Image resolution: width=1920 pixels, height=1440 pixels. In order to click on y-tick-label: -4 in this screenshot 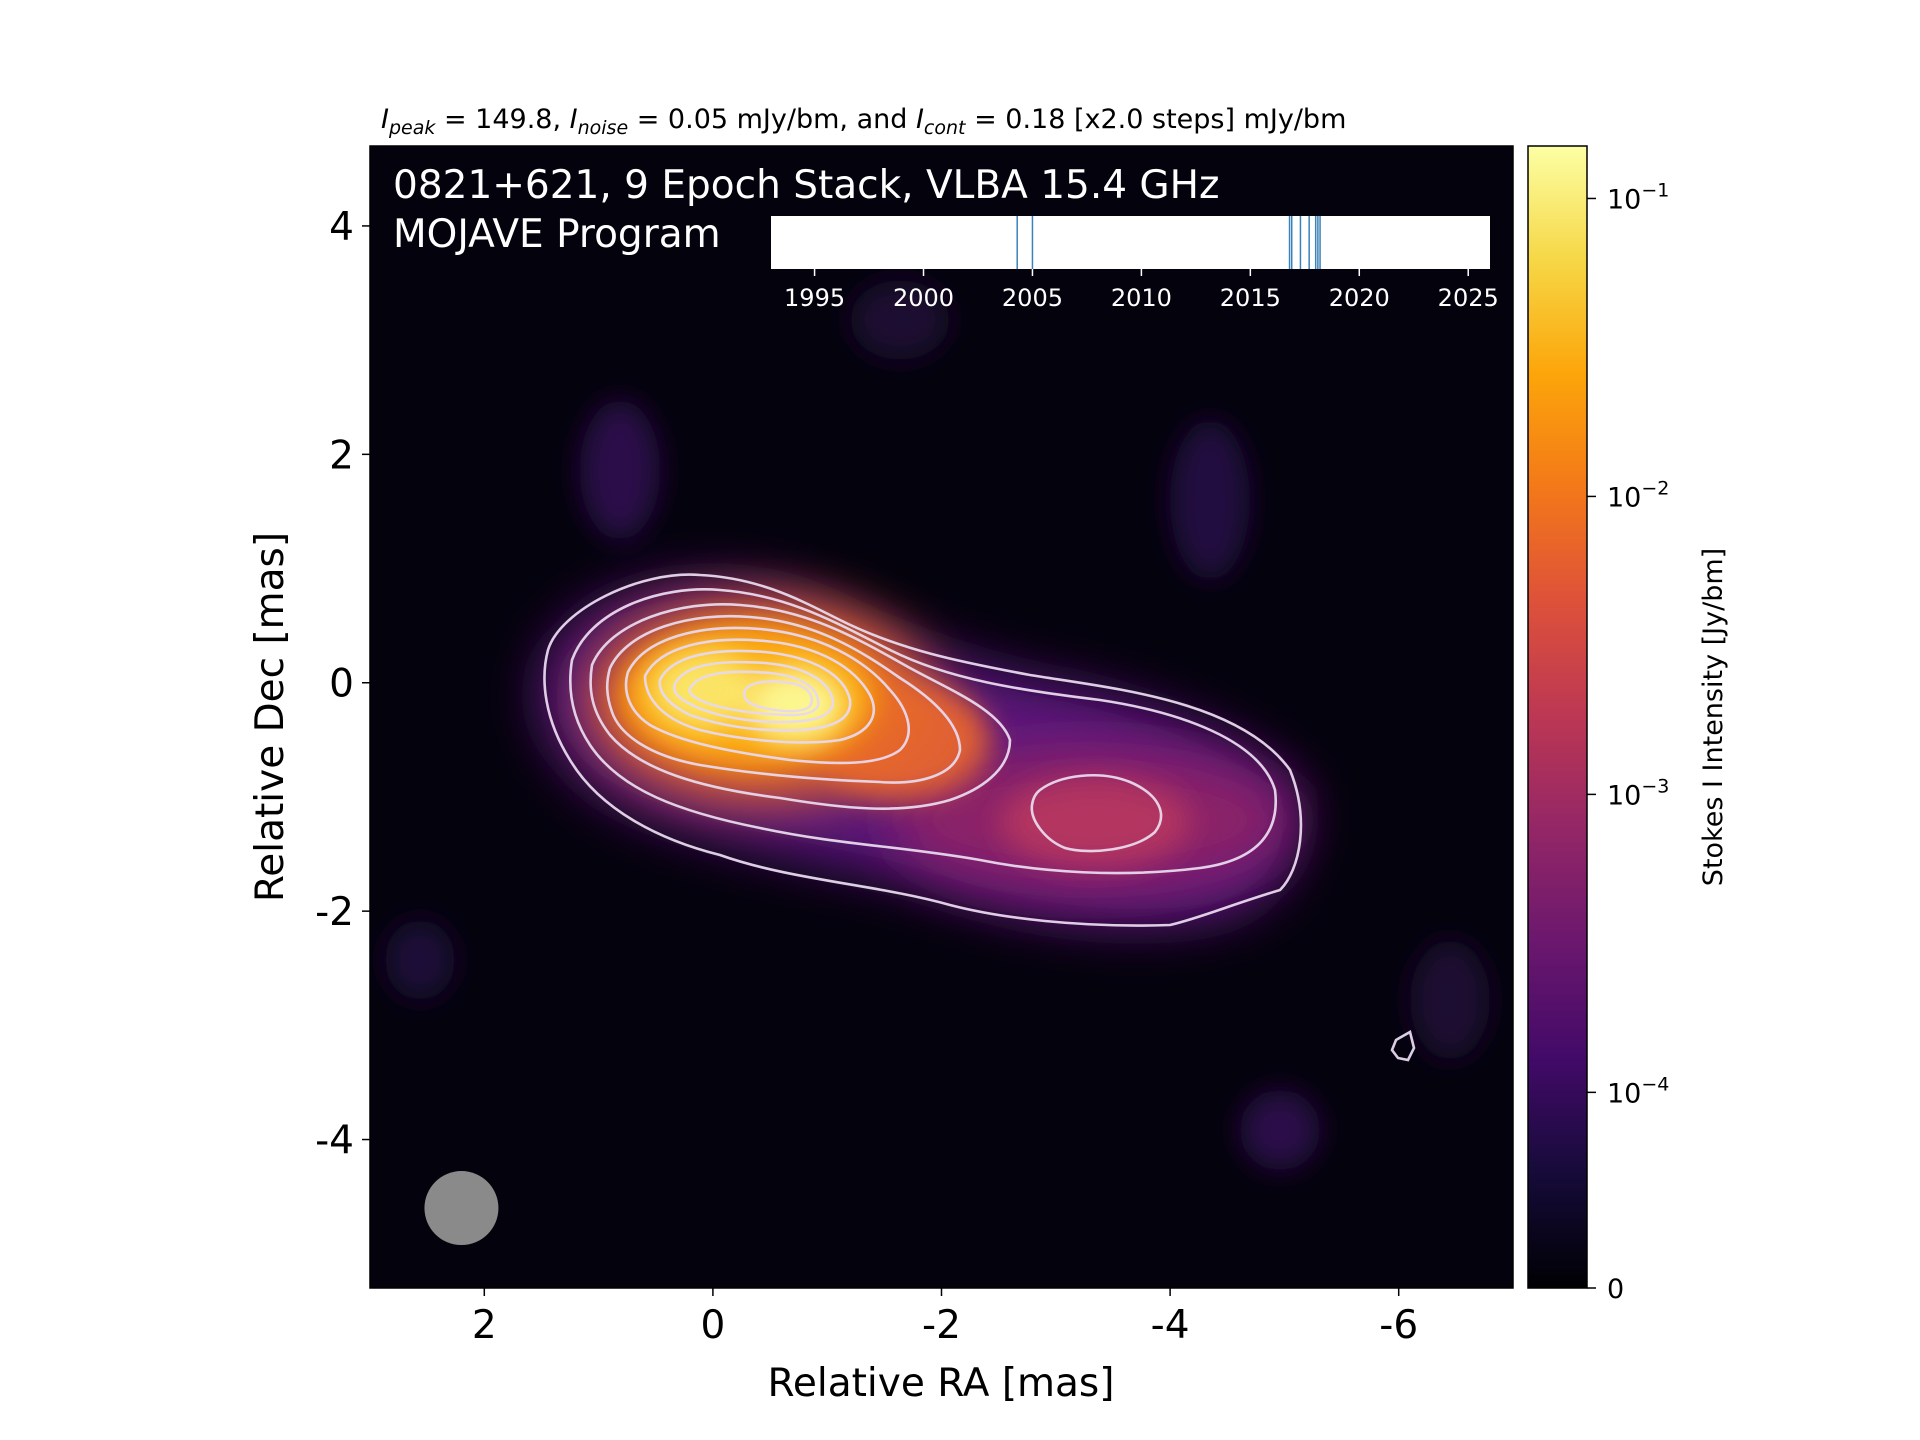, I will do `click(334, 1141)`.